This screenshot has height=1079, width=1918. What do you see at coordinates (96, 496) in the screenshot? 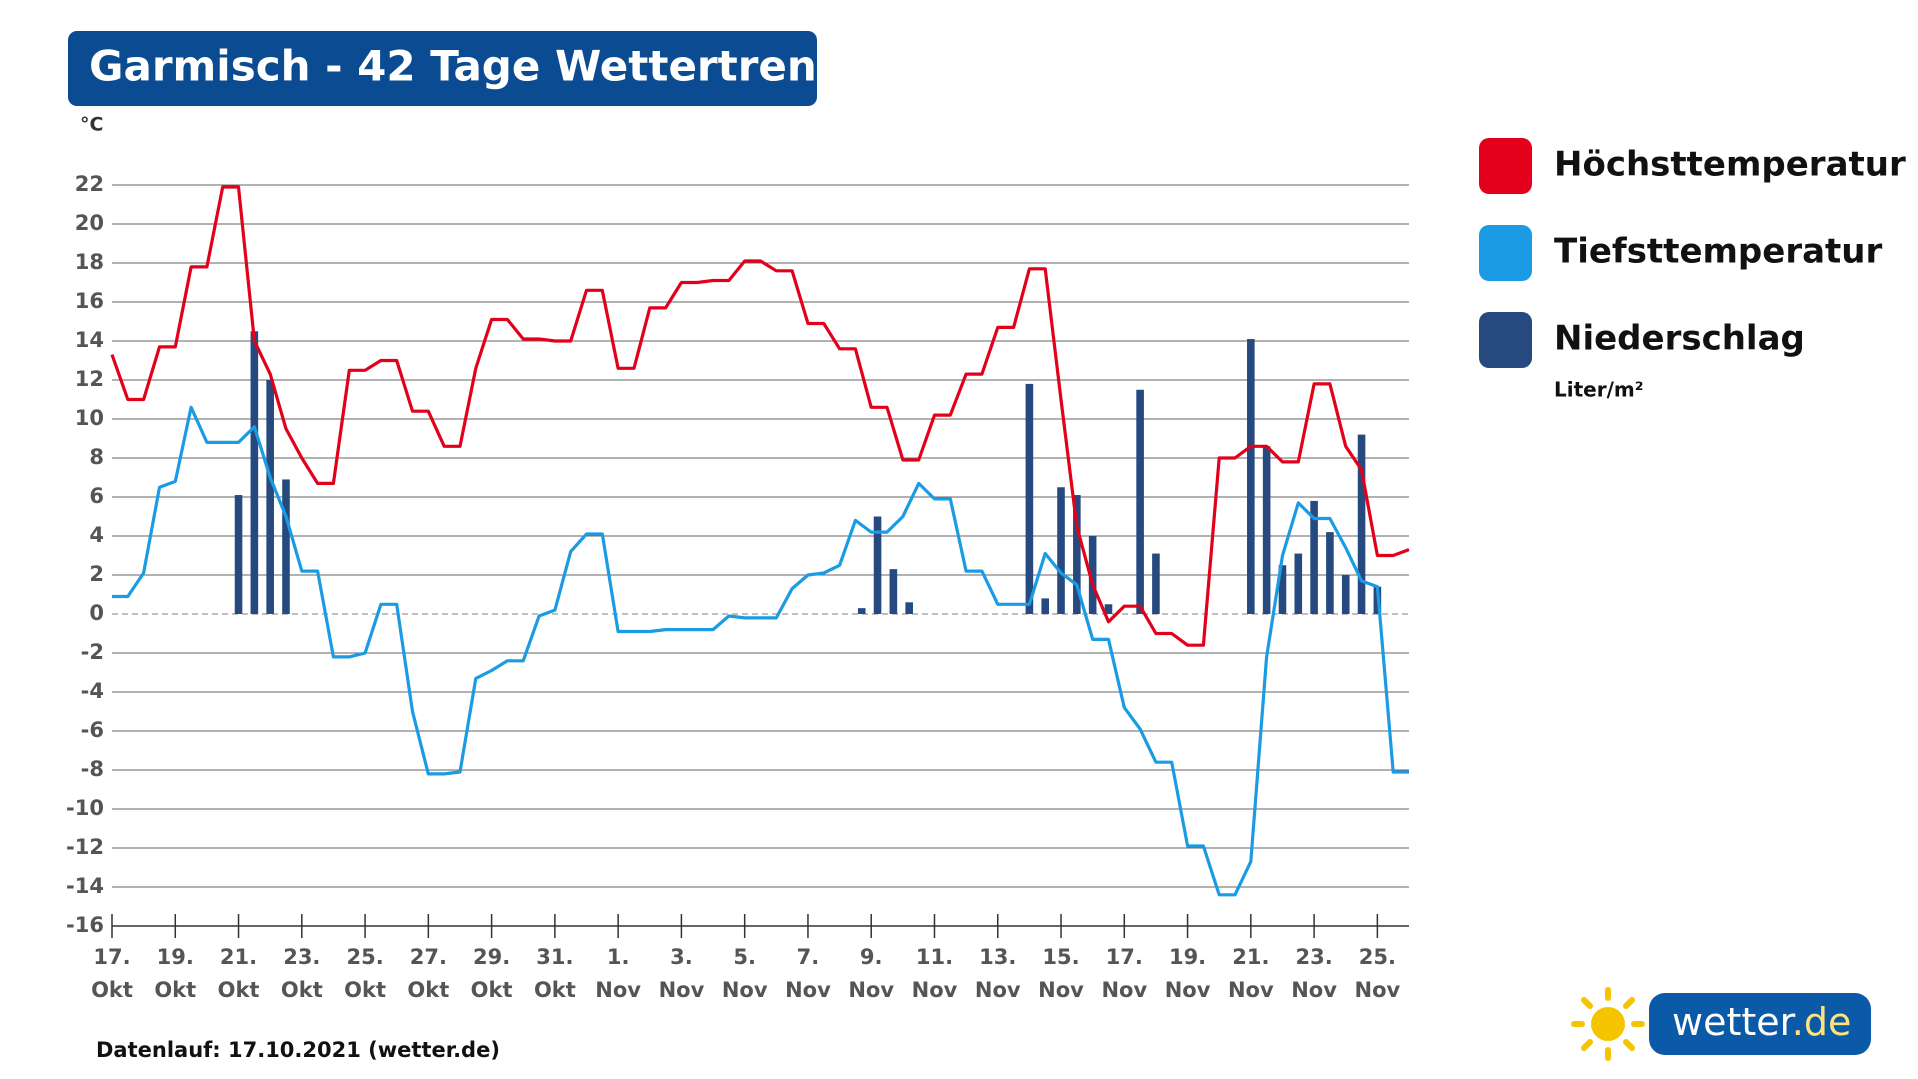
I see `y-tick-label: 6` at bounding box center [96, 496].